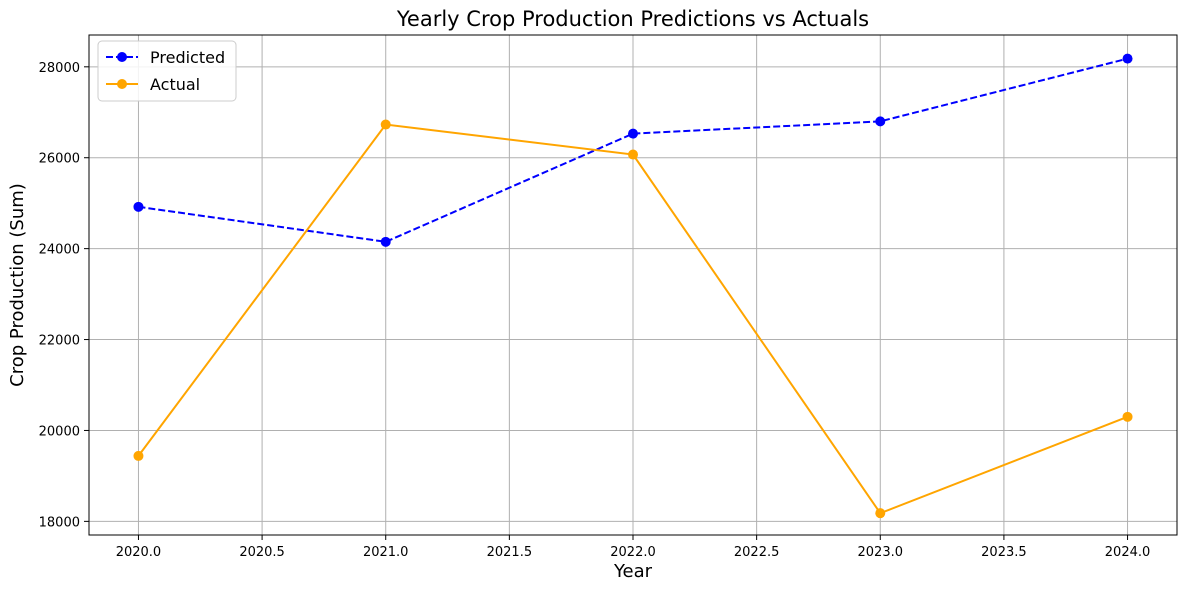  Describe the element at coordinates (881, 552) in the screenshot. I see `x-tick-label: 2023.0` at that location.